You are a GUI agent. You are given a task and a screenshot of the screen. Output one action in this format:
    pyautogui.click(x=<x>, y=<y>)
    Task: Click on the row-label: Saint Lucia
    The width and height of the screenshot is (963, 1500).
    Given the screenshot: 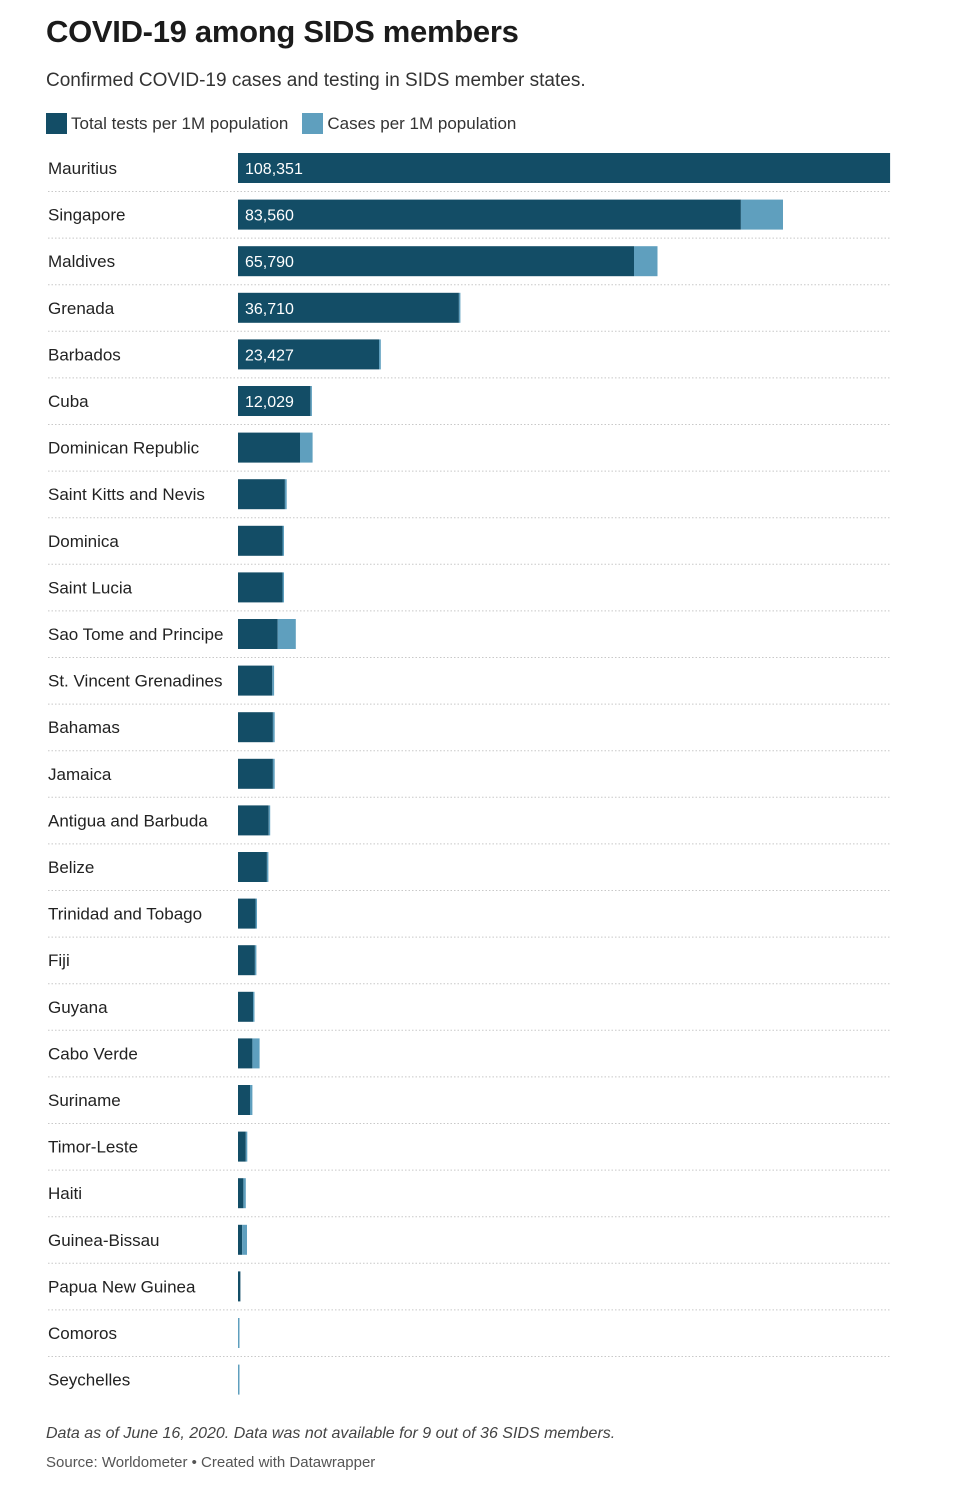 What is the action you would take?
    pyautogui.click(x=90, y=587)
    